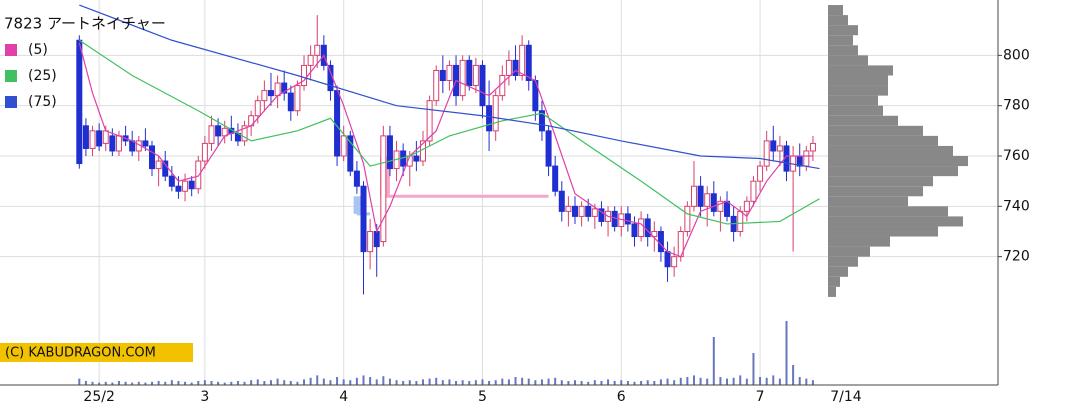 Image resolution: width=1076 pixels, height=409 pixels. Describe the element at coordinates (482, 397) in the screenshot. I see `x-tick-label: 5` at that location.